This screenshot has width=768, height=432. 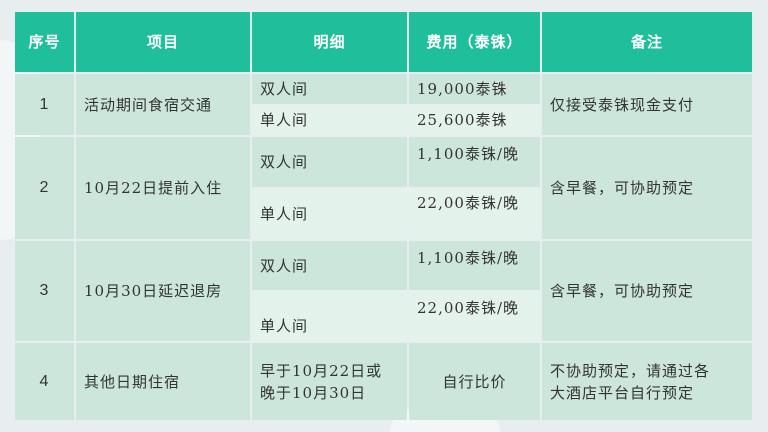 What do you see at coordinates (163, 381) in the screenshot?
I see `row-item: 其他日期住宿` at bounding box center [163, 381].